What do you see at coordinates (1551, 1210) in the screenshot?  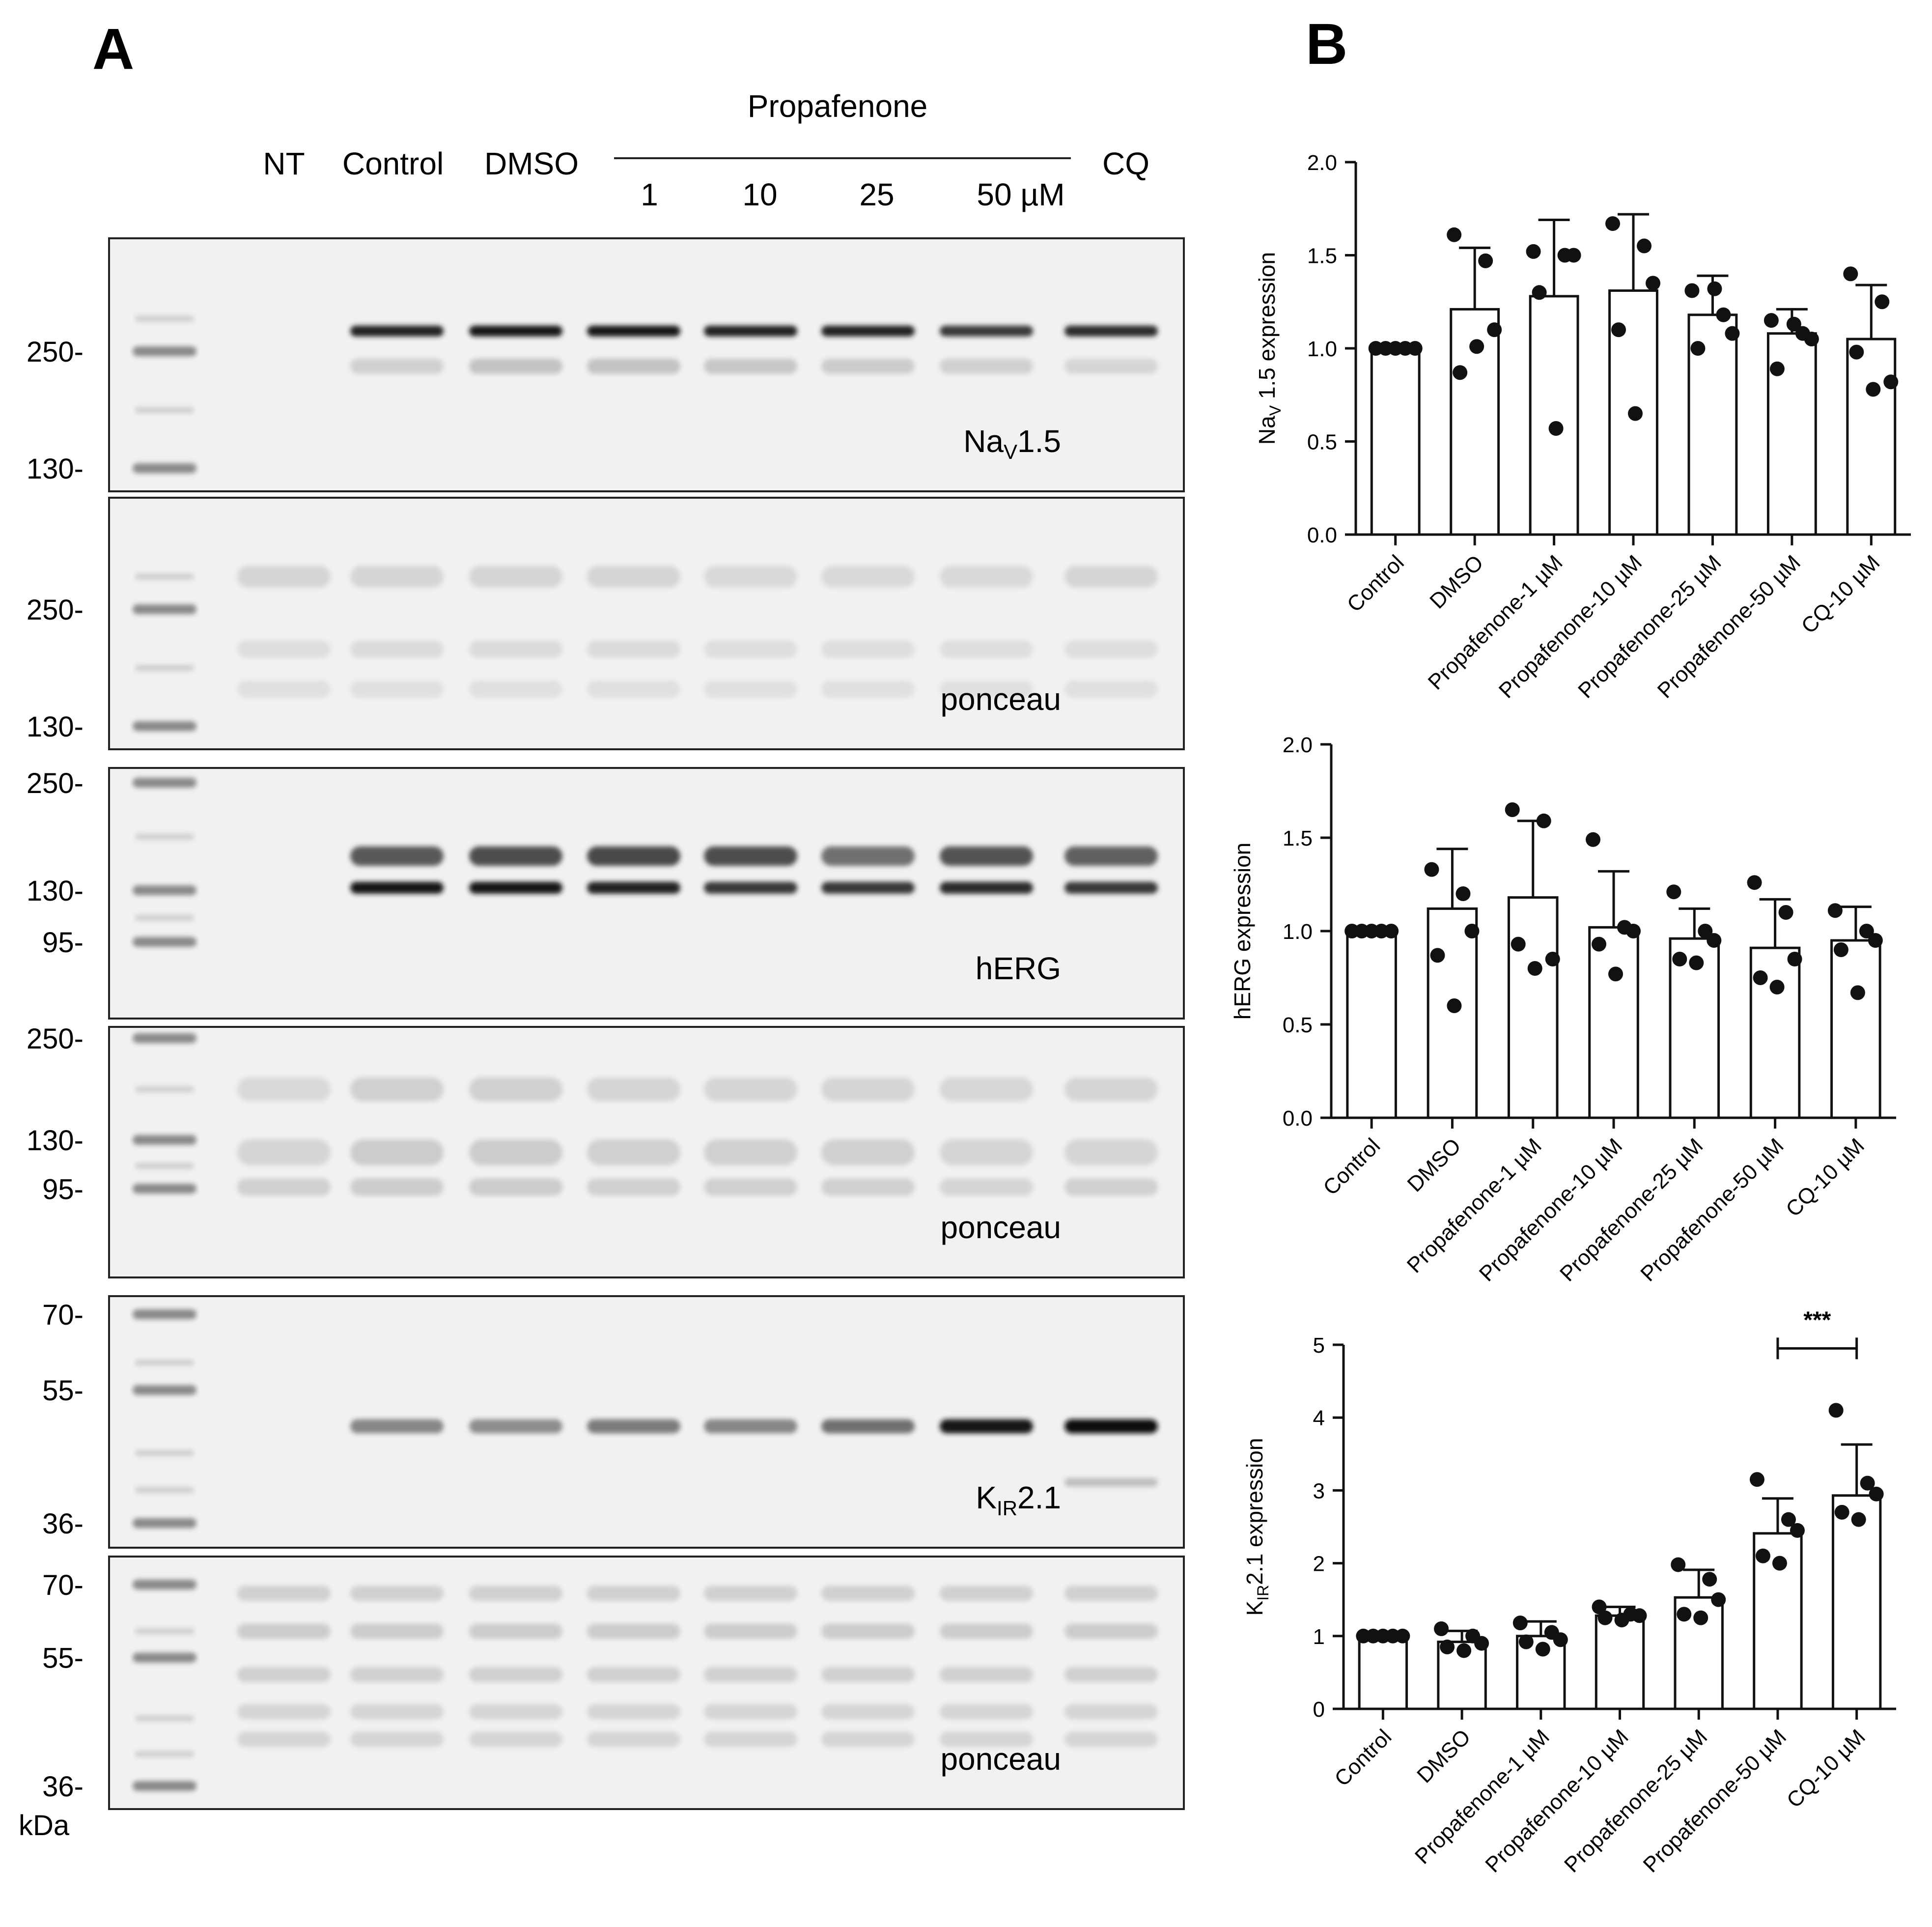 I see `x-tick-label: Propafenone-10 µM` at bounding box center [1551, 1210].